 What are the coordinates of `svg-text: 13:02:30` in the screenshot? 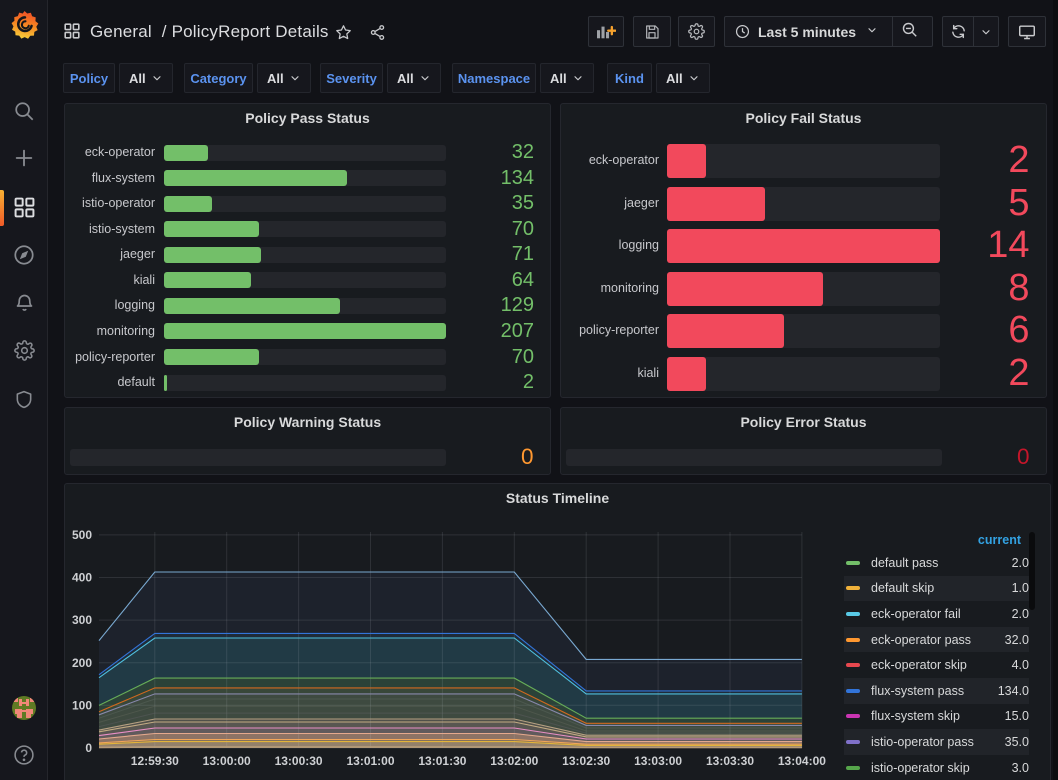 It's located at (586, 761).